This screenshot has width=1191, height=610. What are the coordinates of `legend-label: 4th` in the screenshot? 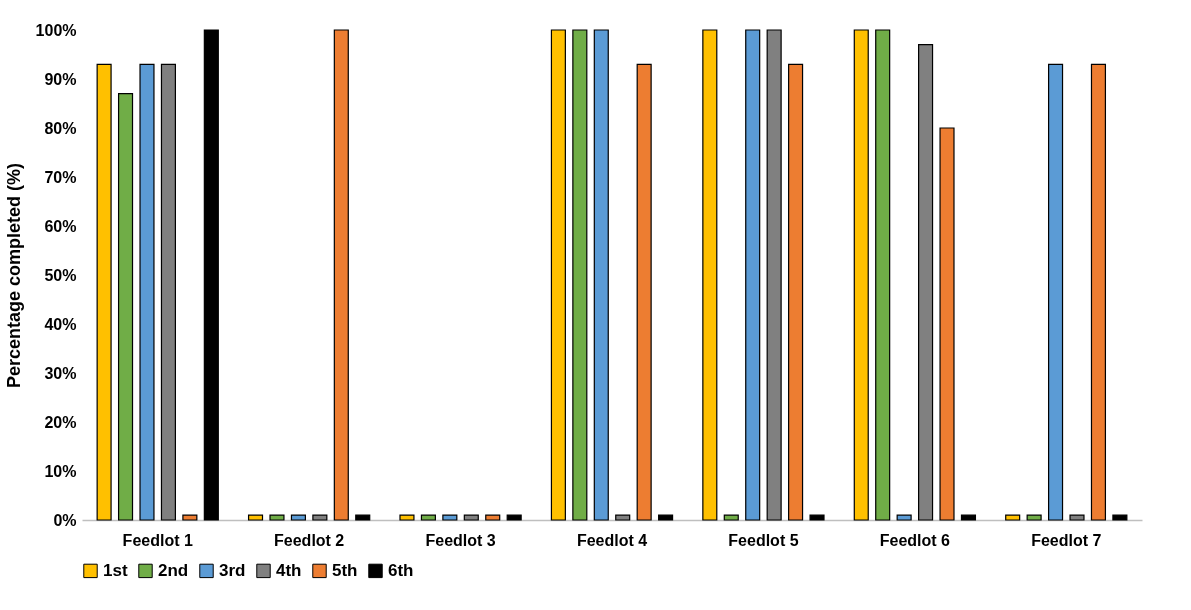 It's located at (289, 570).